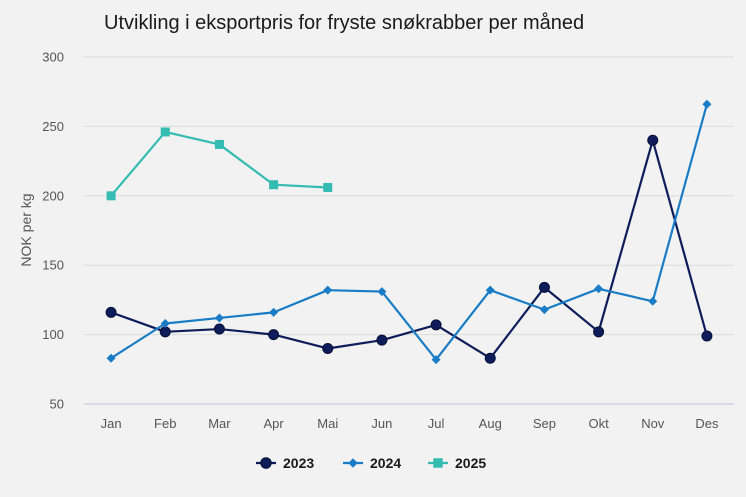 The width and height of the screenshot is (746, 497). I want to click on legend-marker-2023, so click(266, 463).